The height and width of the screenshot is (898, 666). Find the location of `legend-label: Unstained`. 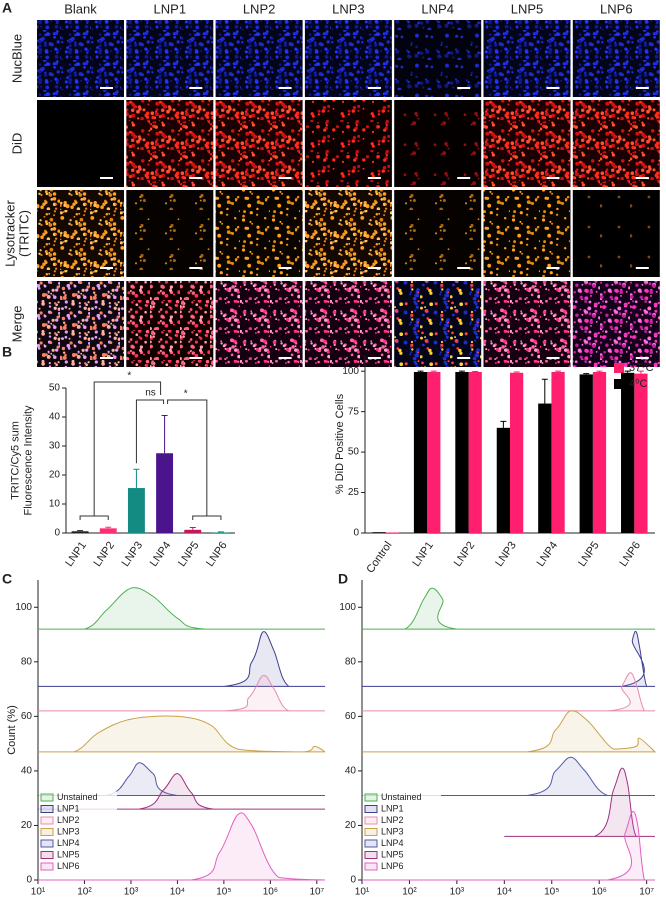

legend-label: Unstained is located at coordinates (77, 797).